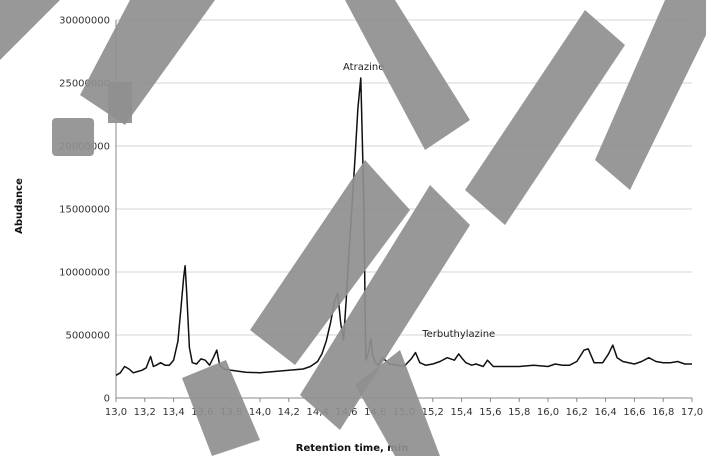  I want to click on x-tick-label: 16,0, so click(548, 412).